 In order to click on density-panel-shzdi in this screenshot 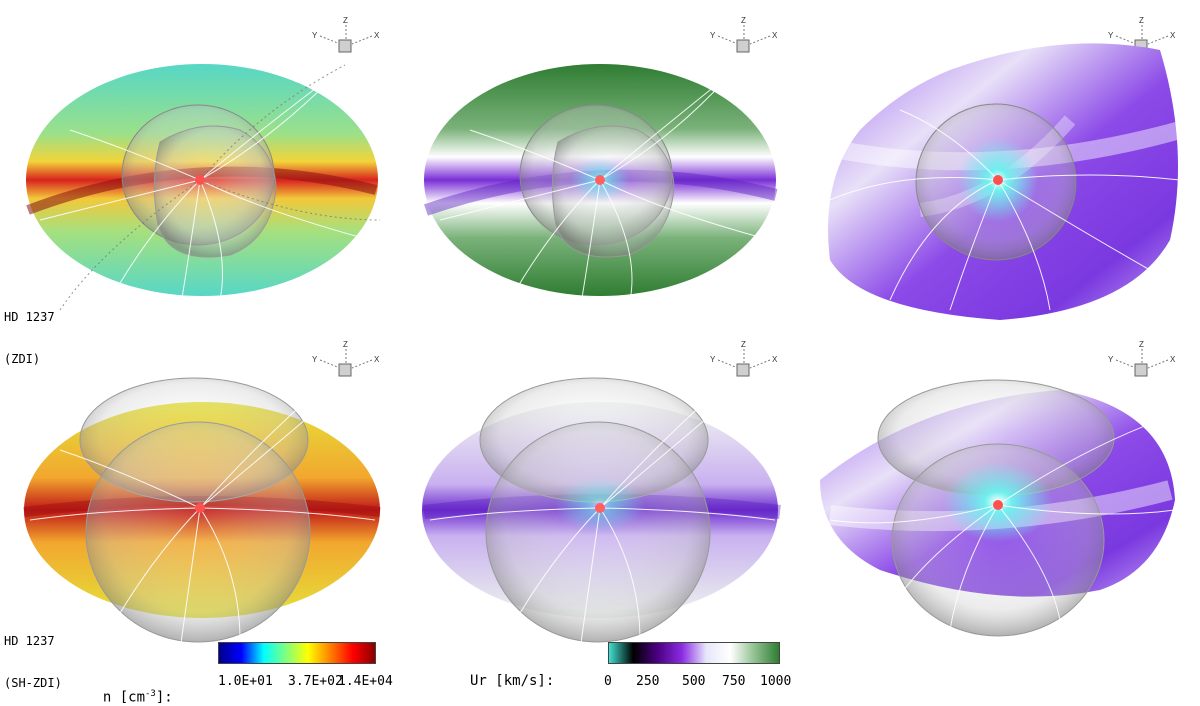, I will do `click(202, 514)`.